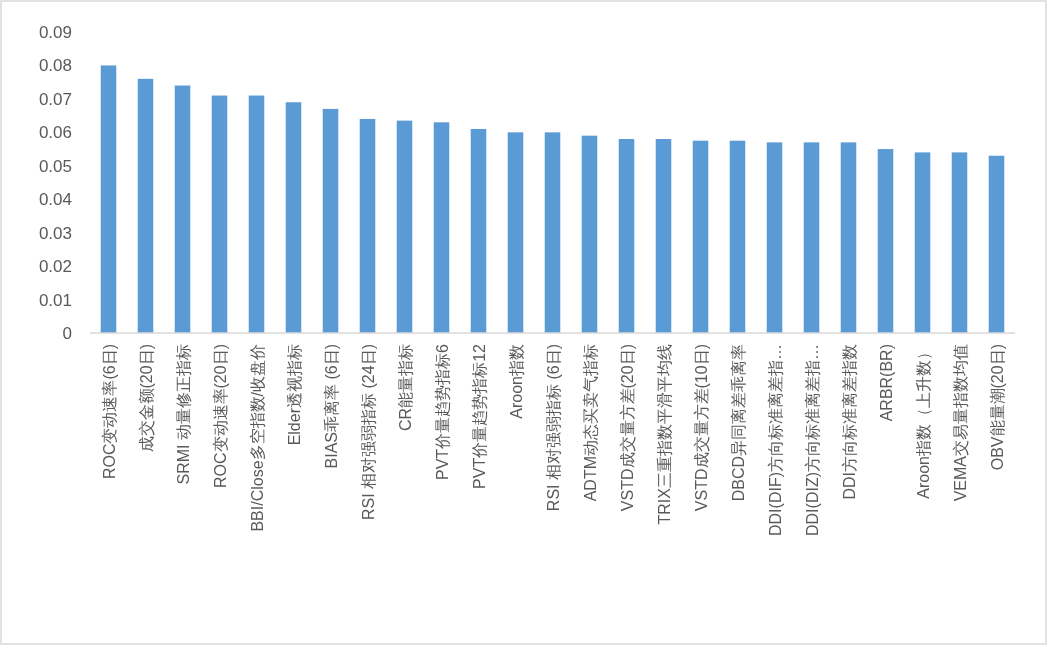 Image resolution: width=1047 pixels, height=645 pixels. What do you see at coordinates (923, 421) in the screenshot?
I see `x-tick-label: Aroon指数（上升数）` at bounding box center [923, 421].